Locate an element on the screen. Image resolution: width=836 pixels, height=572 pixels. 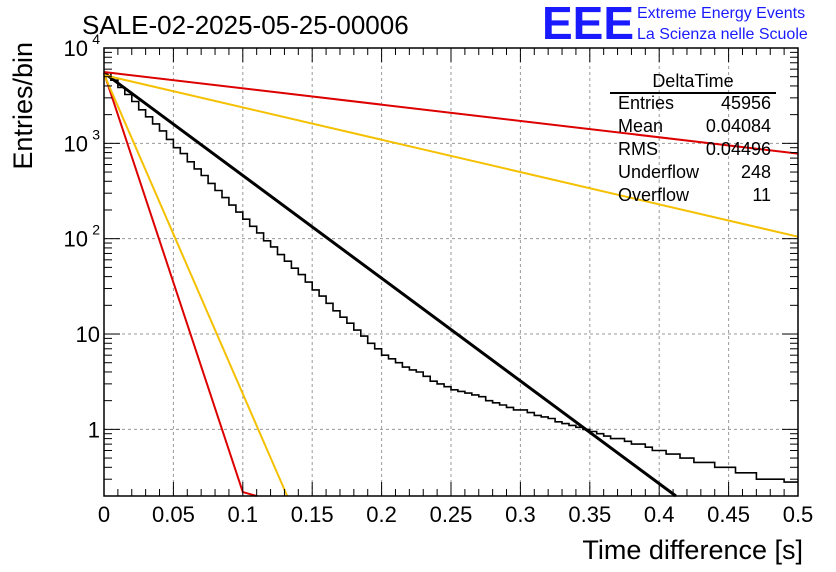
stats-label: Overflow is located at coordinates (654, 195).